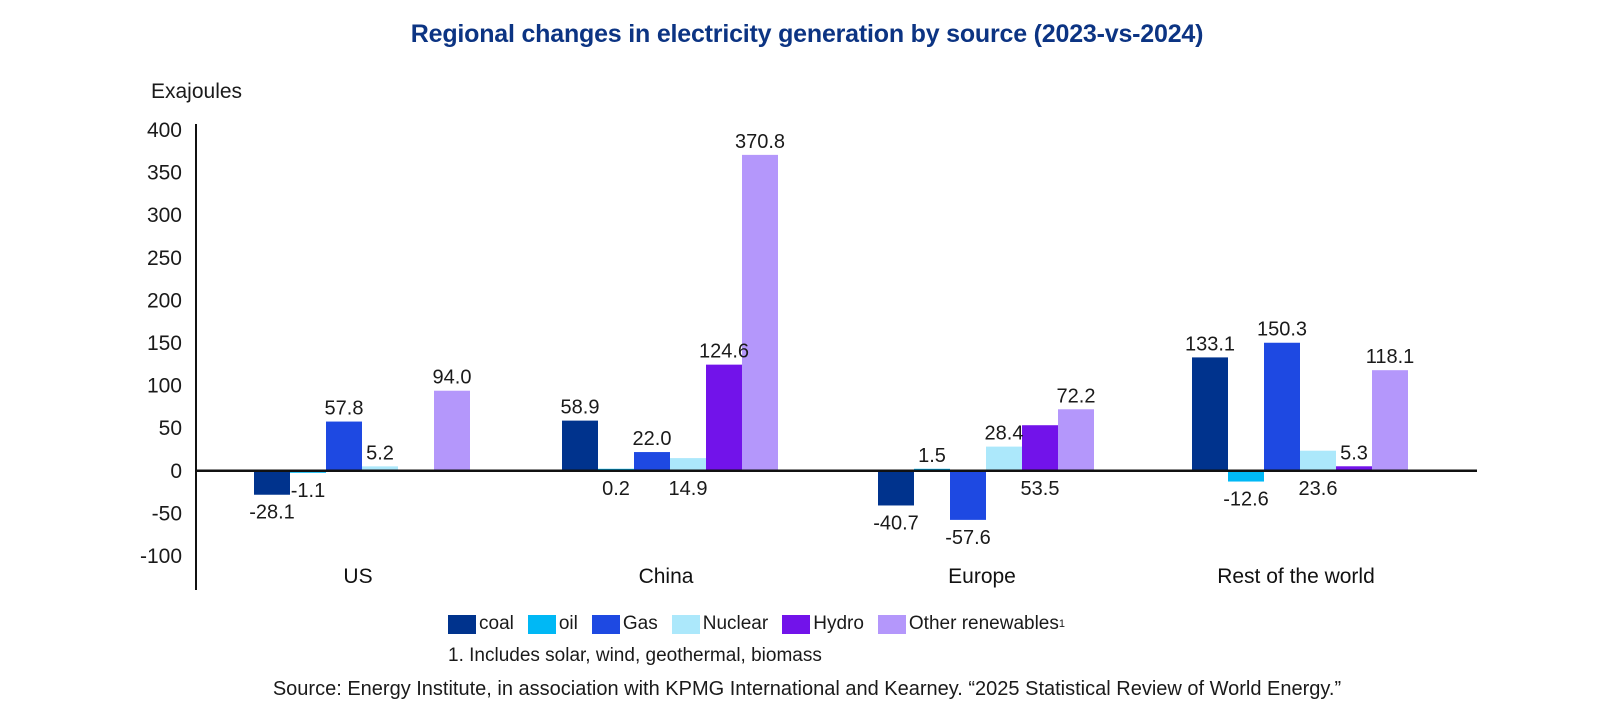 Image resolution: width=1614 pixels, height=728 pixels. I want to click on legend-label: oil, so click(568, 623).